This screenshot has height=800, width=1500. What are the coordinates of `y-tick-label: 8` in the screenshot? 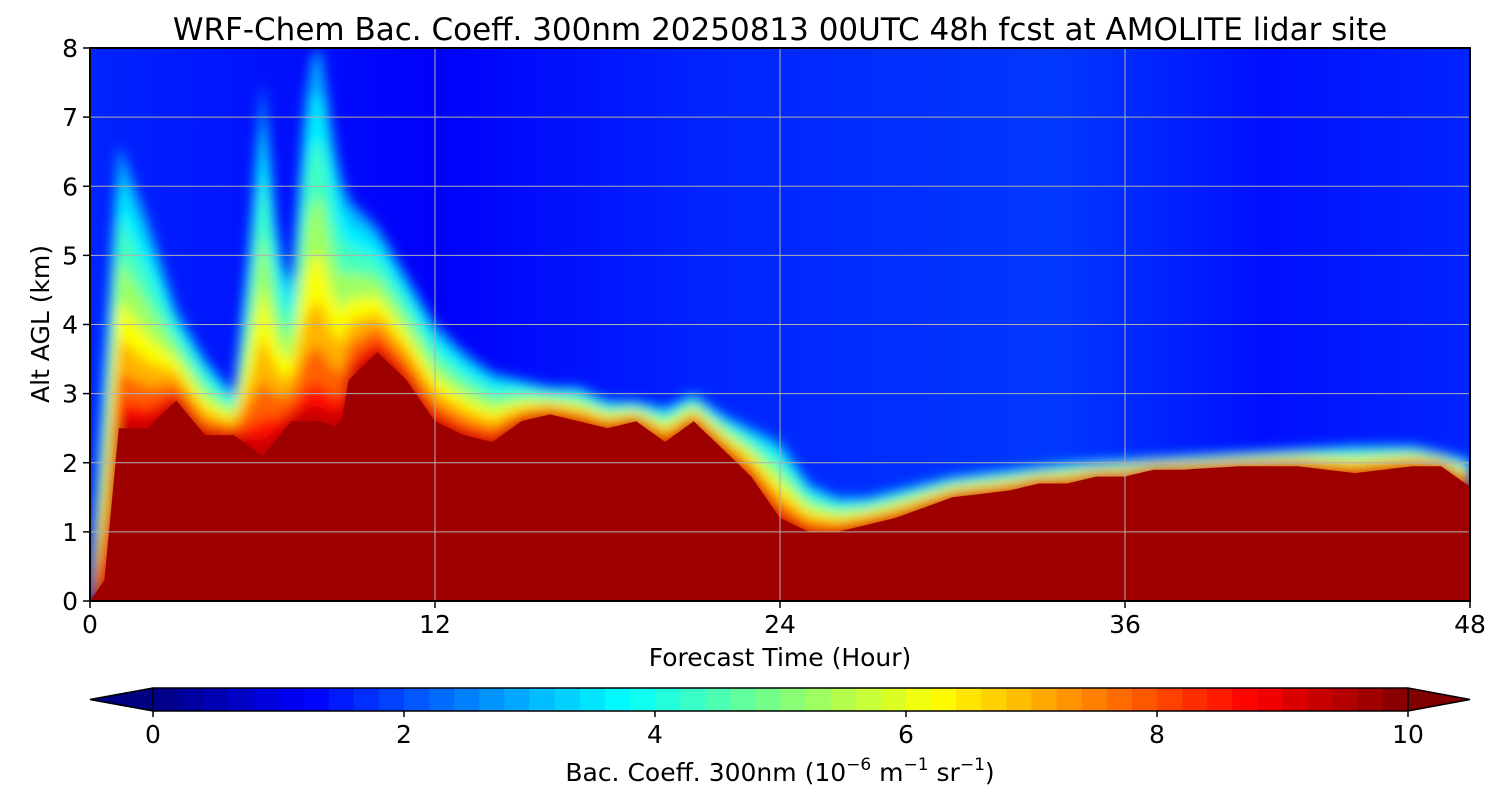 It's located at (70, 48).